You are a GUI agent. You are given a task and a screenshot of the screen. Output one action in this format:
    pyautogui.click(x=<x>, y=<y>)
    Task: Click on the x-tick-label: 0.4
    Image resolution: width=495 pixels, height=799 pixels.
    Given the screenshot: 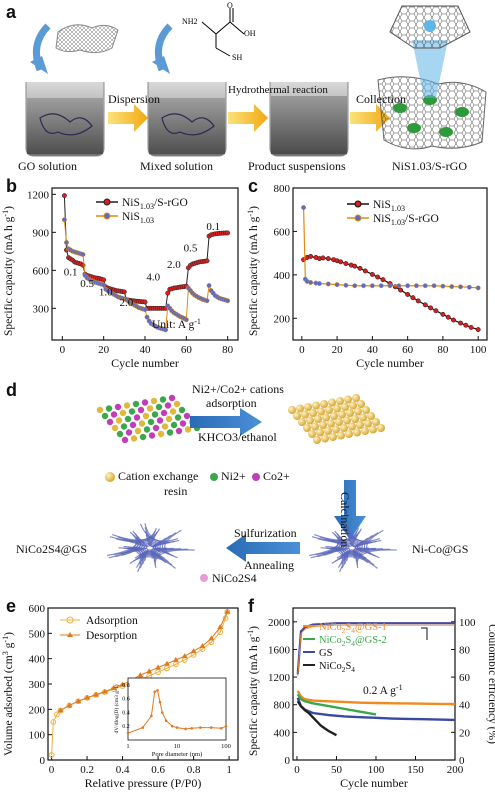 What is the action you would take?
    pyautogui.click(x=123, y=770)
    